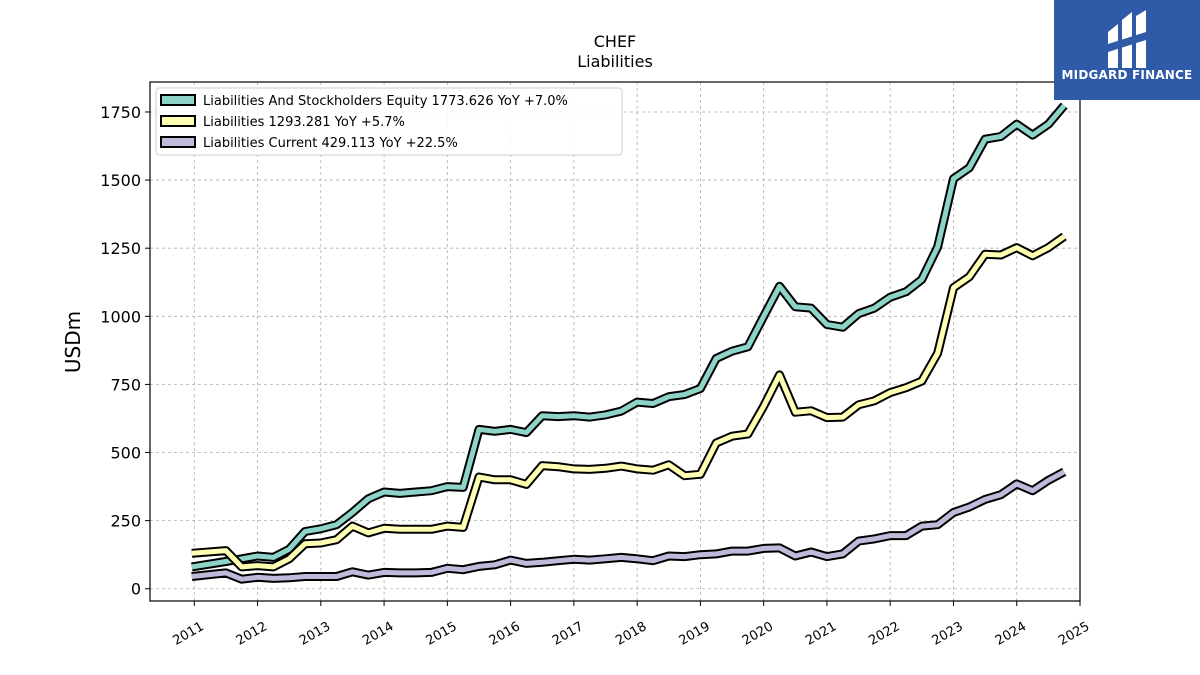  I want to click on y-tick-label: 1500, so click(120, 180).